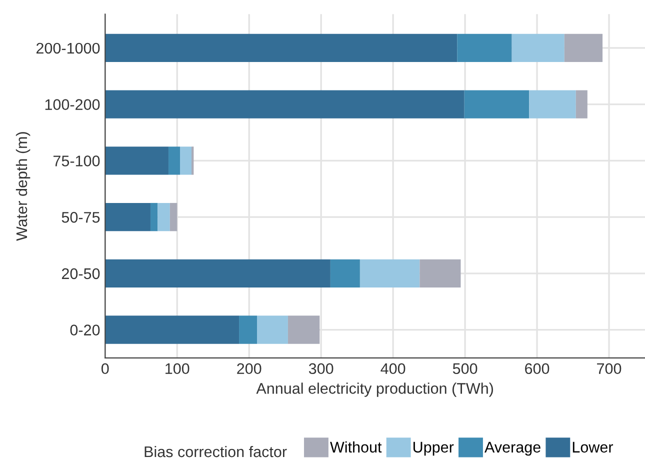 Image resolution: width=645 pixels, height=471 pixels. I want to click on legend-title: Bias correction factor, so click(215, 452).